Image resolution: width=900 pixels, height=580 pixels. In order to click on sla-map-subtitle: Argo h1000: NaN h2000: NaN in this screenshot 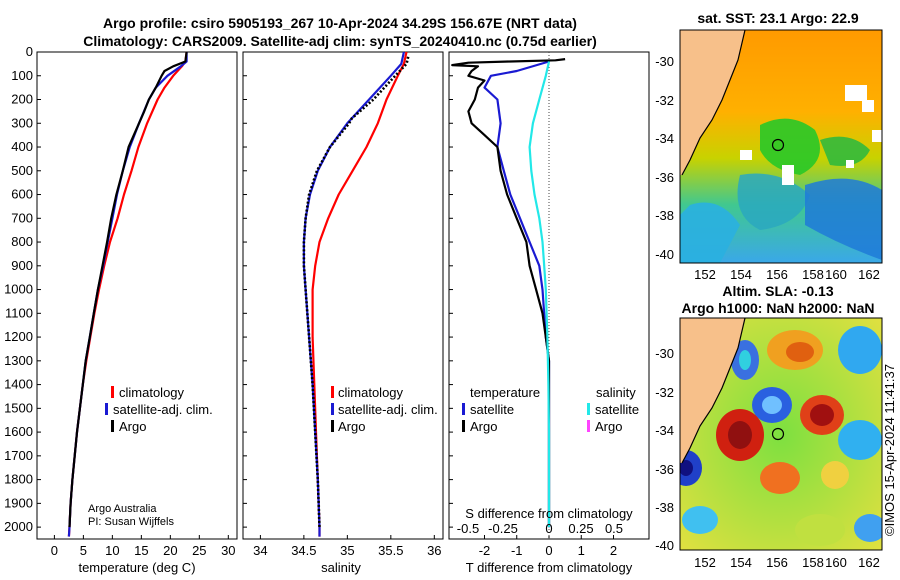, I will do `click(778, 308)`.